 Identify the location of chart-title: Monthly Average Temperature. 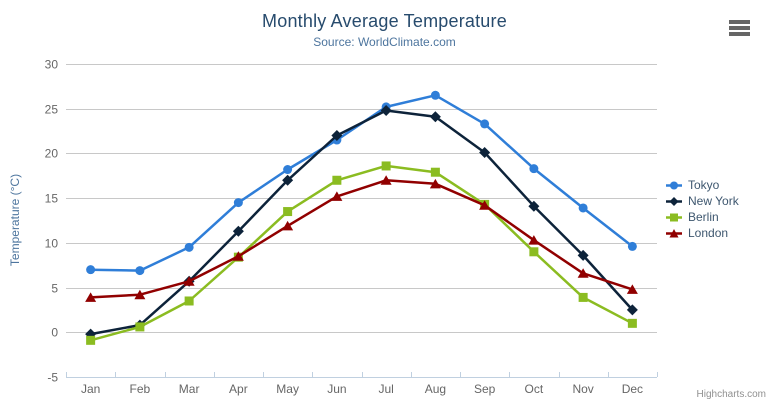
(384, 21).